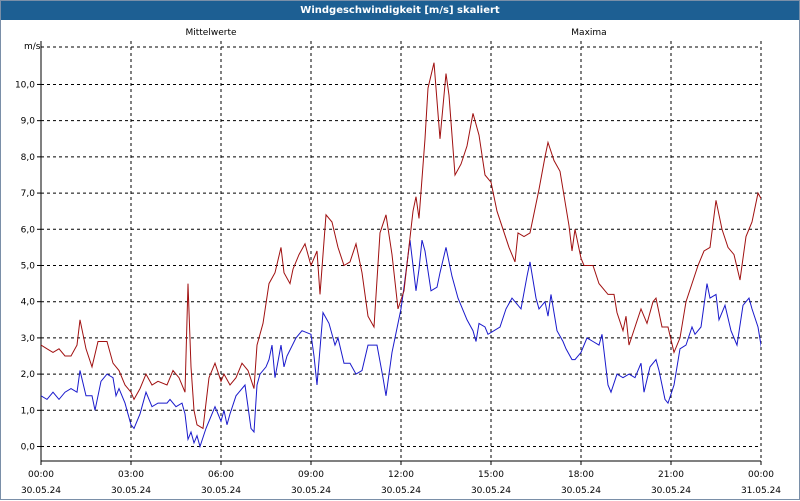 The width and height of the screenshot is (800, 501). Describe the element at coordinates (581, 475) in the screenshot. I see `x-tick-time-label: 18:00` at that location.